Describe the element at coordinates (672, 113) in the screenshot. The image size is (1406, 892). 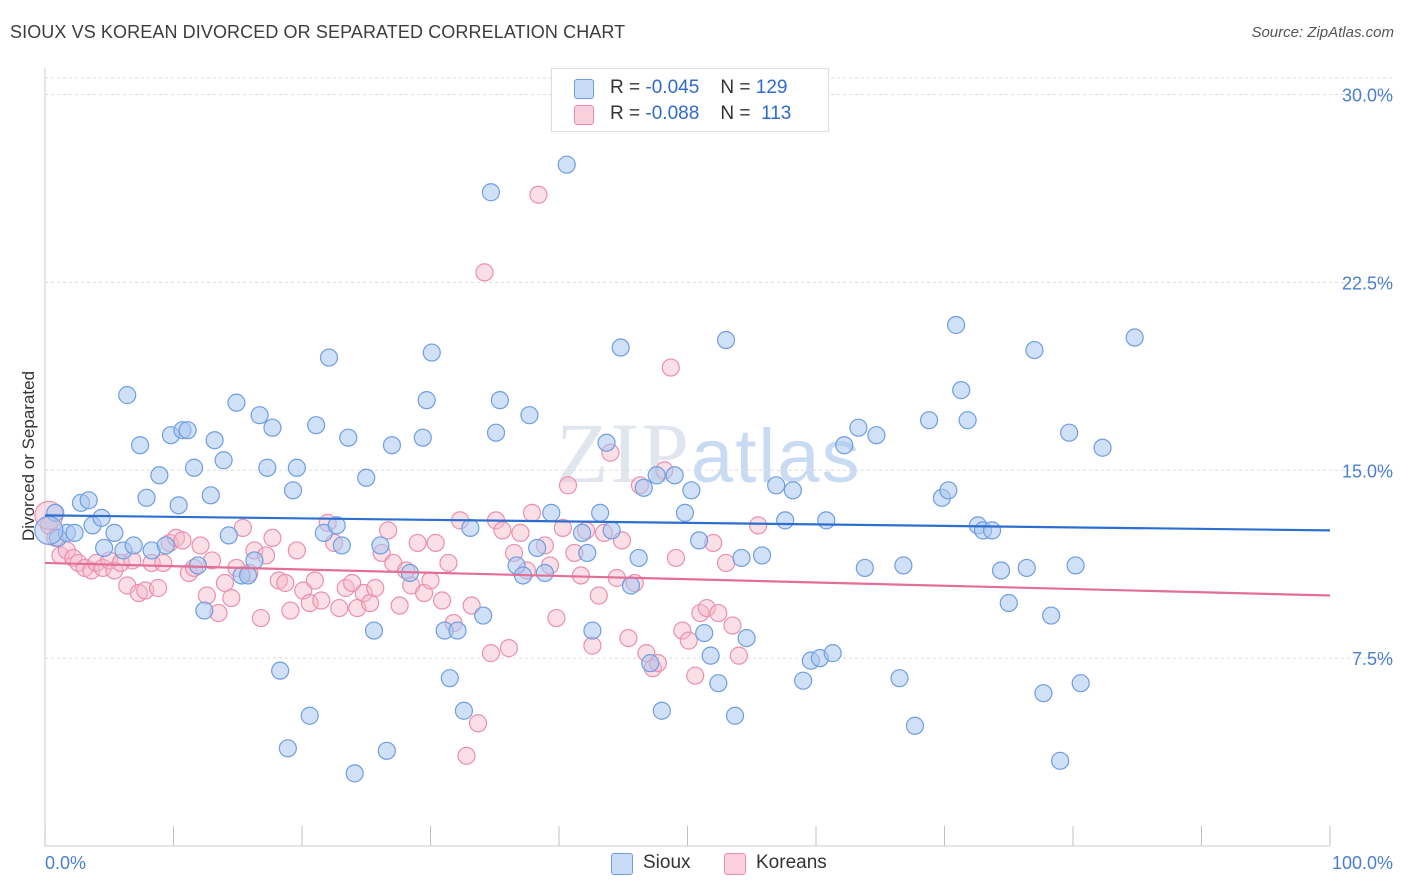
I see `legend-r-value: -0.088` at that location.